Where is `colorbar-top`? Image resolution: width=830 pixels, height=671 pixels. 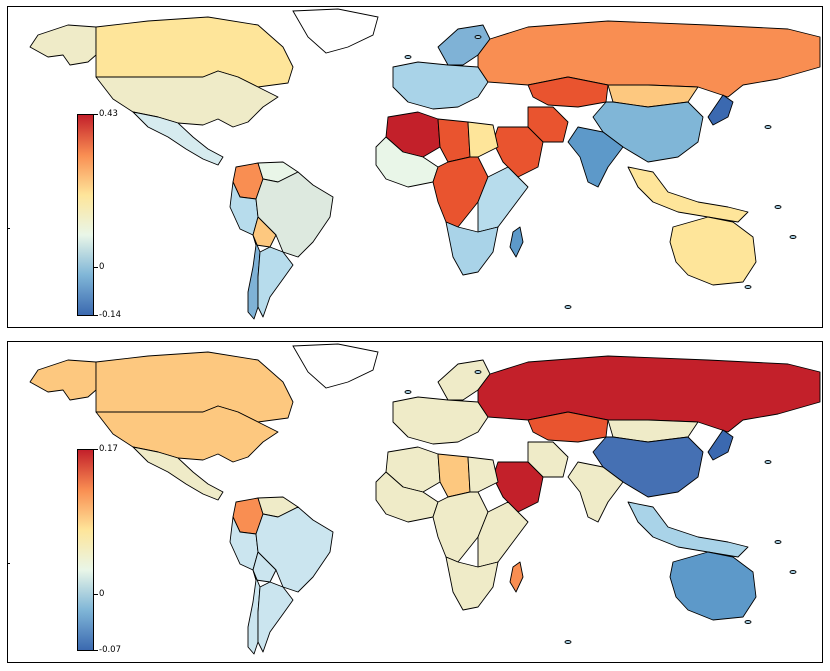
colorbar-top is located at coordinates (85, 215).